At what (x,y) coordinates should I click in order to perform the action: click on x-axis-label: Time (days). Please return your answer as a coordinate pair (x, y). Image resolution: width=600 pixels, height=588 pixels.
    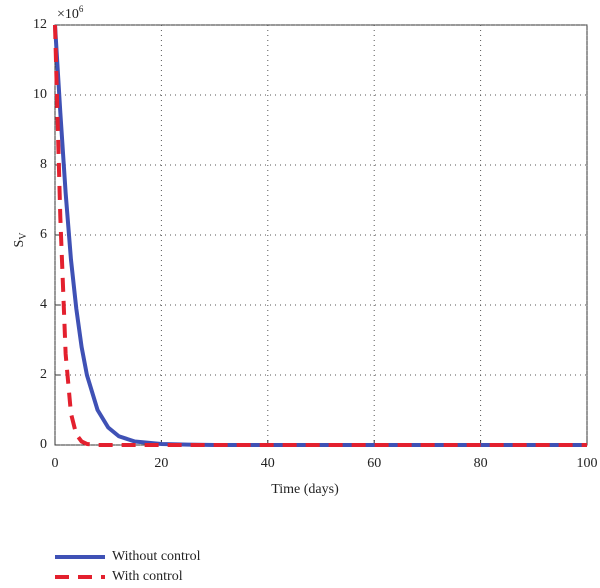
    Looking at the image, I should click on (305, 489).